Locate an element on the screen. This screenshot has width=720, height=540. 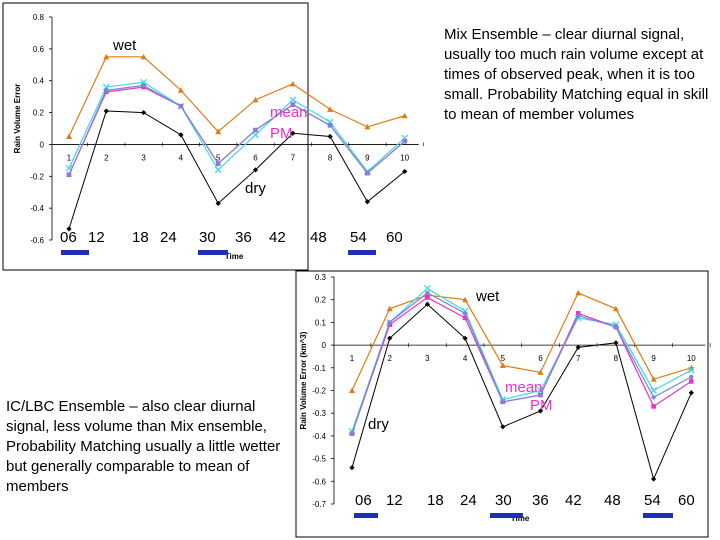
y-tick-label: 0.6 is located at coordinates (39, 49).